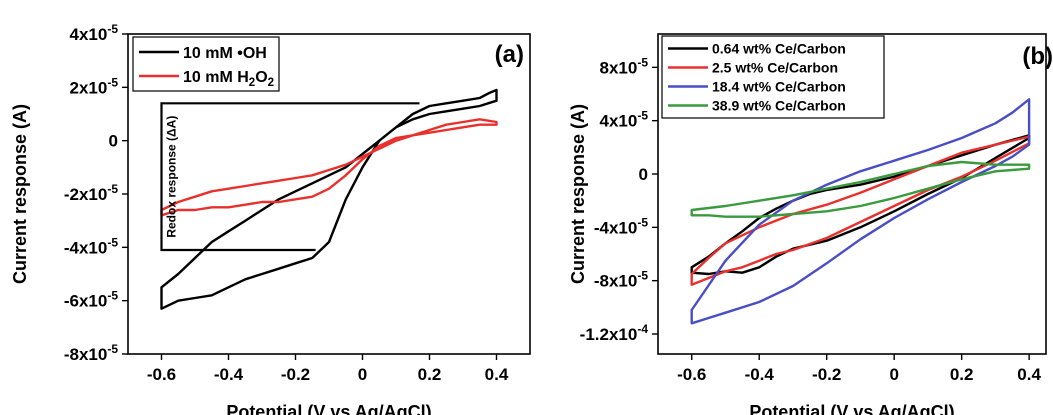 The image size is (1053, 415). What do you see at coordinates (509, 54) in the screenshot?
I see `panel-tag: (a)` at bounding box center [509, 54].